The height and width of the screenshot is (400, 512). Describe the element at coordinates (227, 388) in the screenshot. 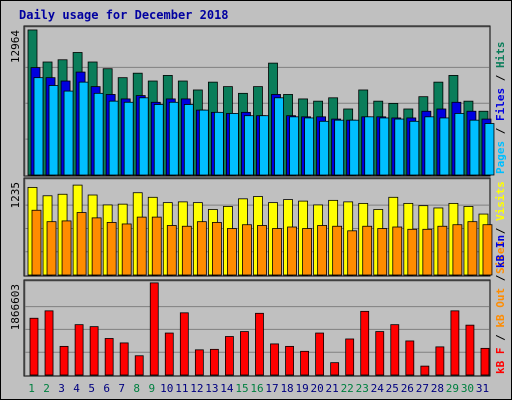

I see `x-tick-day-14: 14` at that location.